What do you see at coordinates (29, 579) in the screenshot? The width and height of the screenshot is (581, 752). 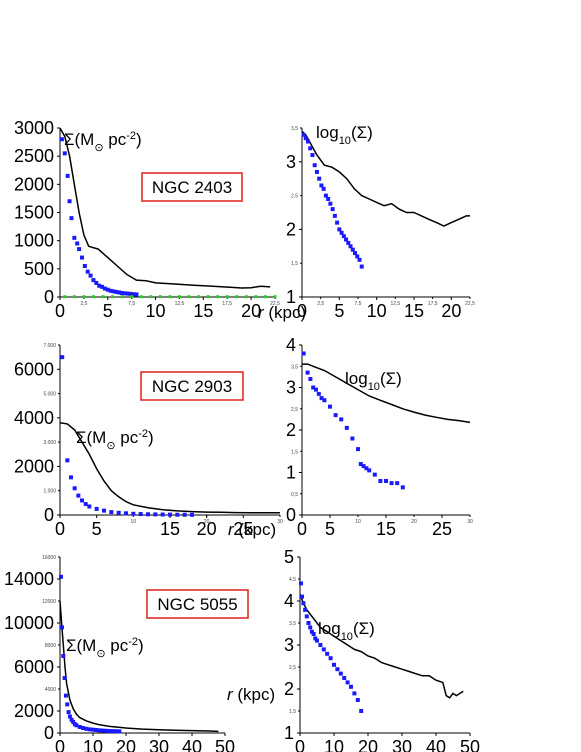 I see `y-tick-label: 14000` at bounding box center [29, 579].